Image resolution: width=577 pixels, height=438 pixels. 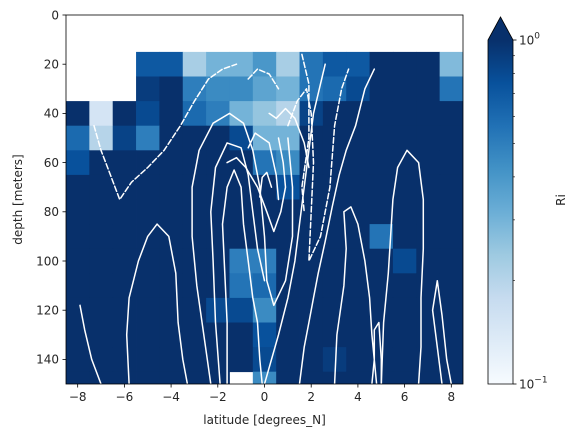 What do you see at coordinates (500, 28) in the screenshot?
I see `colorbar-extend-triangle` at bounding box center [500, 28].